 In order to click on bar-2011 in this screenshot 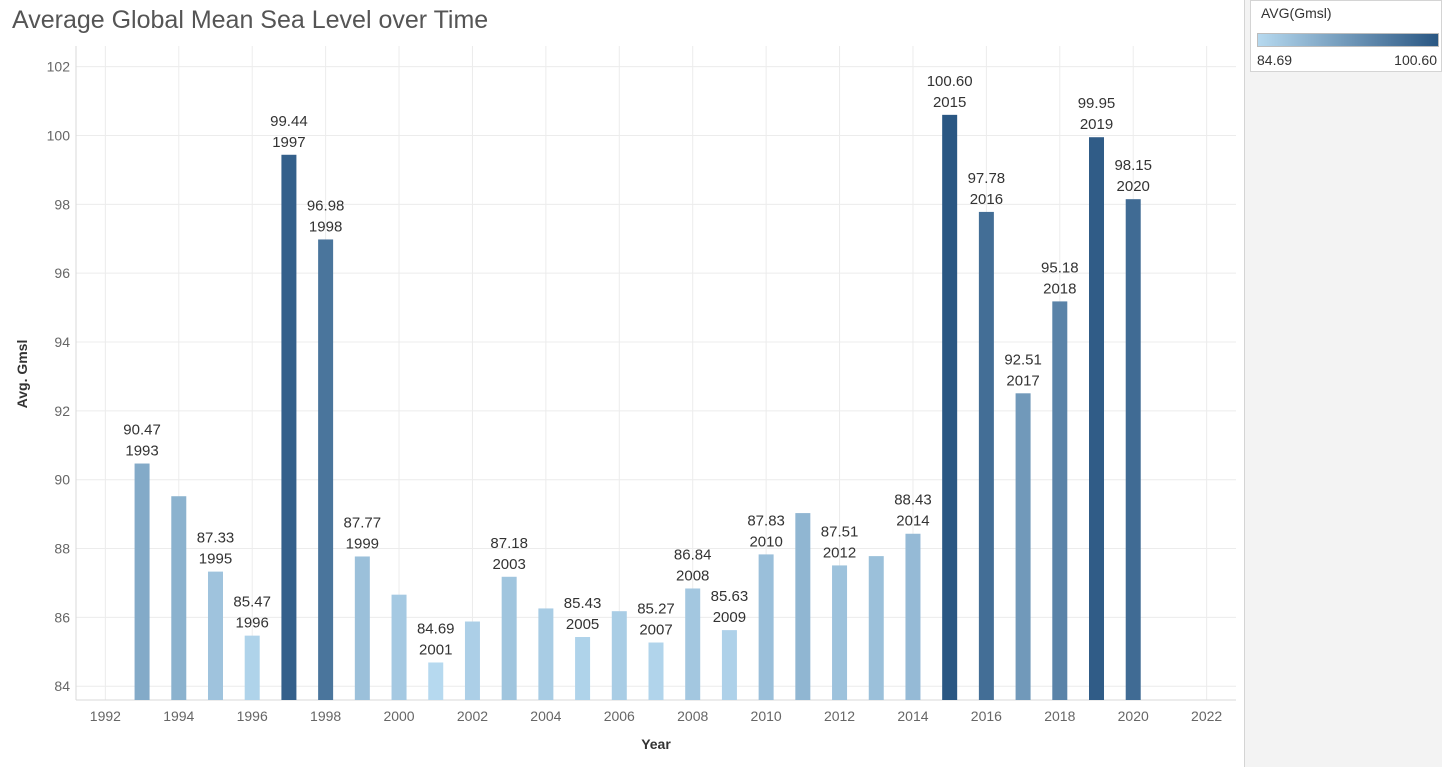, I will do `click(803, 606)`.